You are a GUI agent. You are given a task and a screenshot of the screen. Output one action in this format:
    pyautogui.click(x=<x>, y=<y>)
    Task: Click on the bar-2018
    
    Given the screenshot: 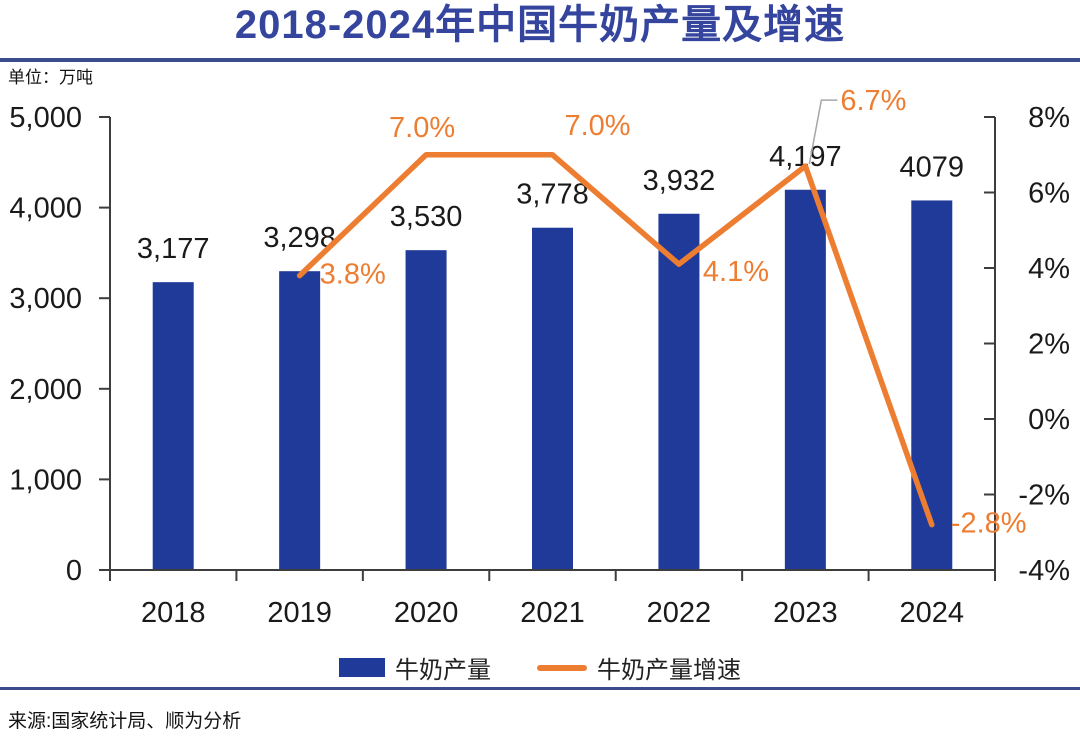 What is the action you would take?
    pyautogui.click(x=173, y=426)
    